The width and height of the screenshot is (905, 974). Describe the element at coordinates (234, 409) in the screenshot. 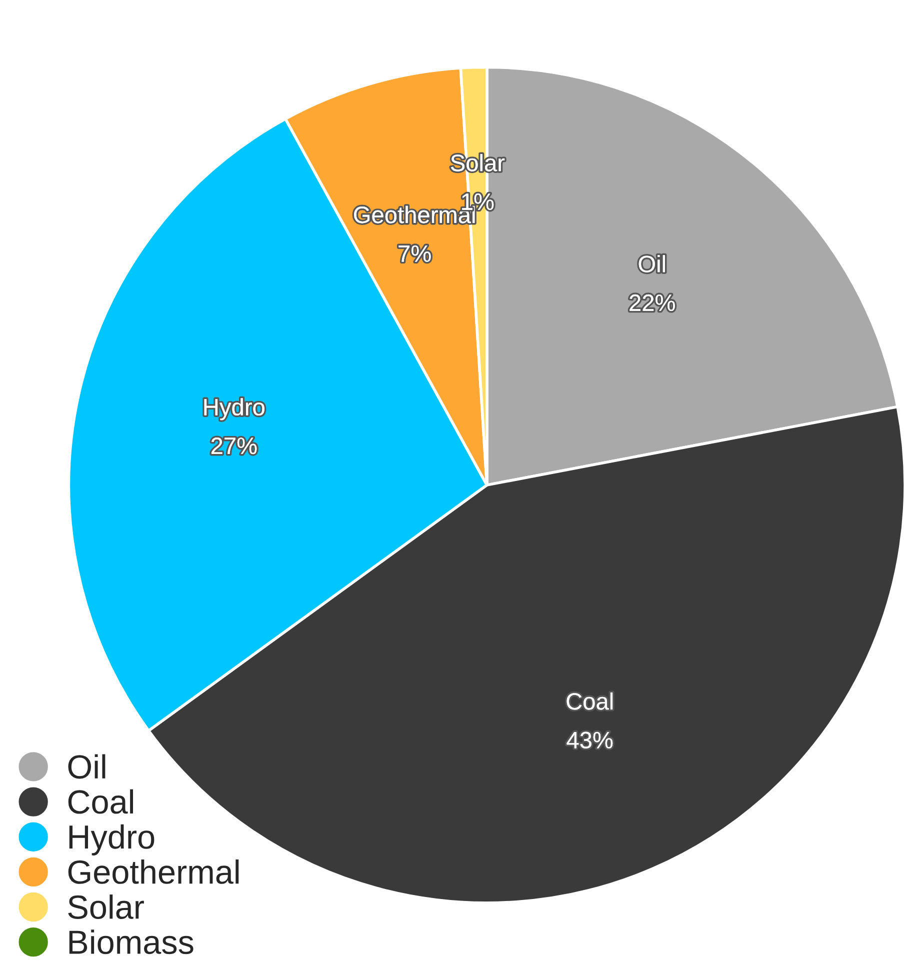

I see `slice-label: Hydro` at that location.